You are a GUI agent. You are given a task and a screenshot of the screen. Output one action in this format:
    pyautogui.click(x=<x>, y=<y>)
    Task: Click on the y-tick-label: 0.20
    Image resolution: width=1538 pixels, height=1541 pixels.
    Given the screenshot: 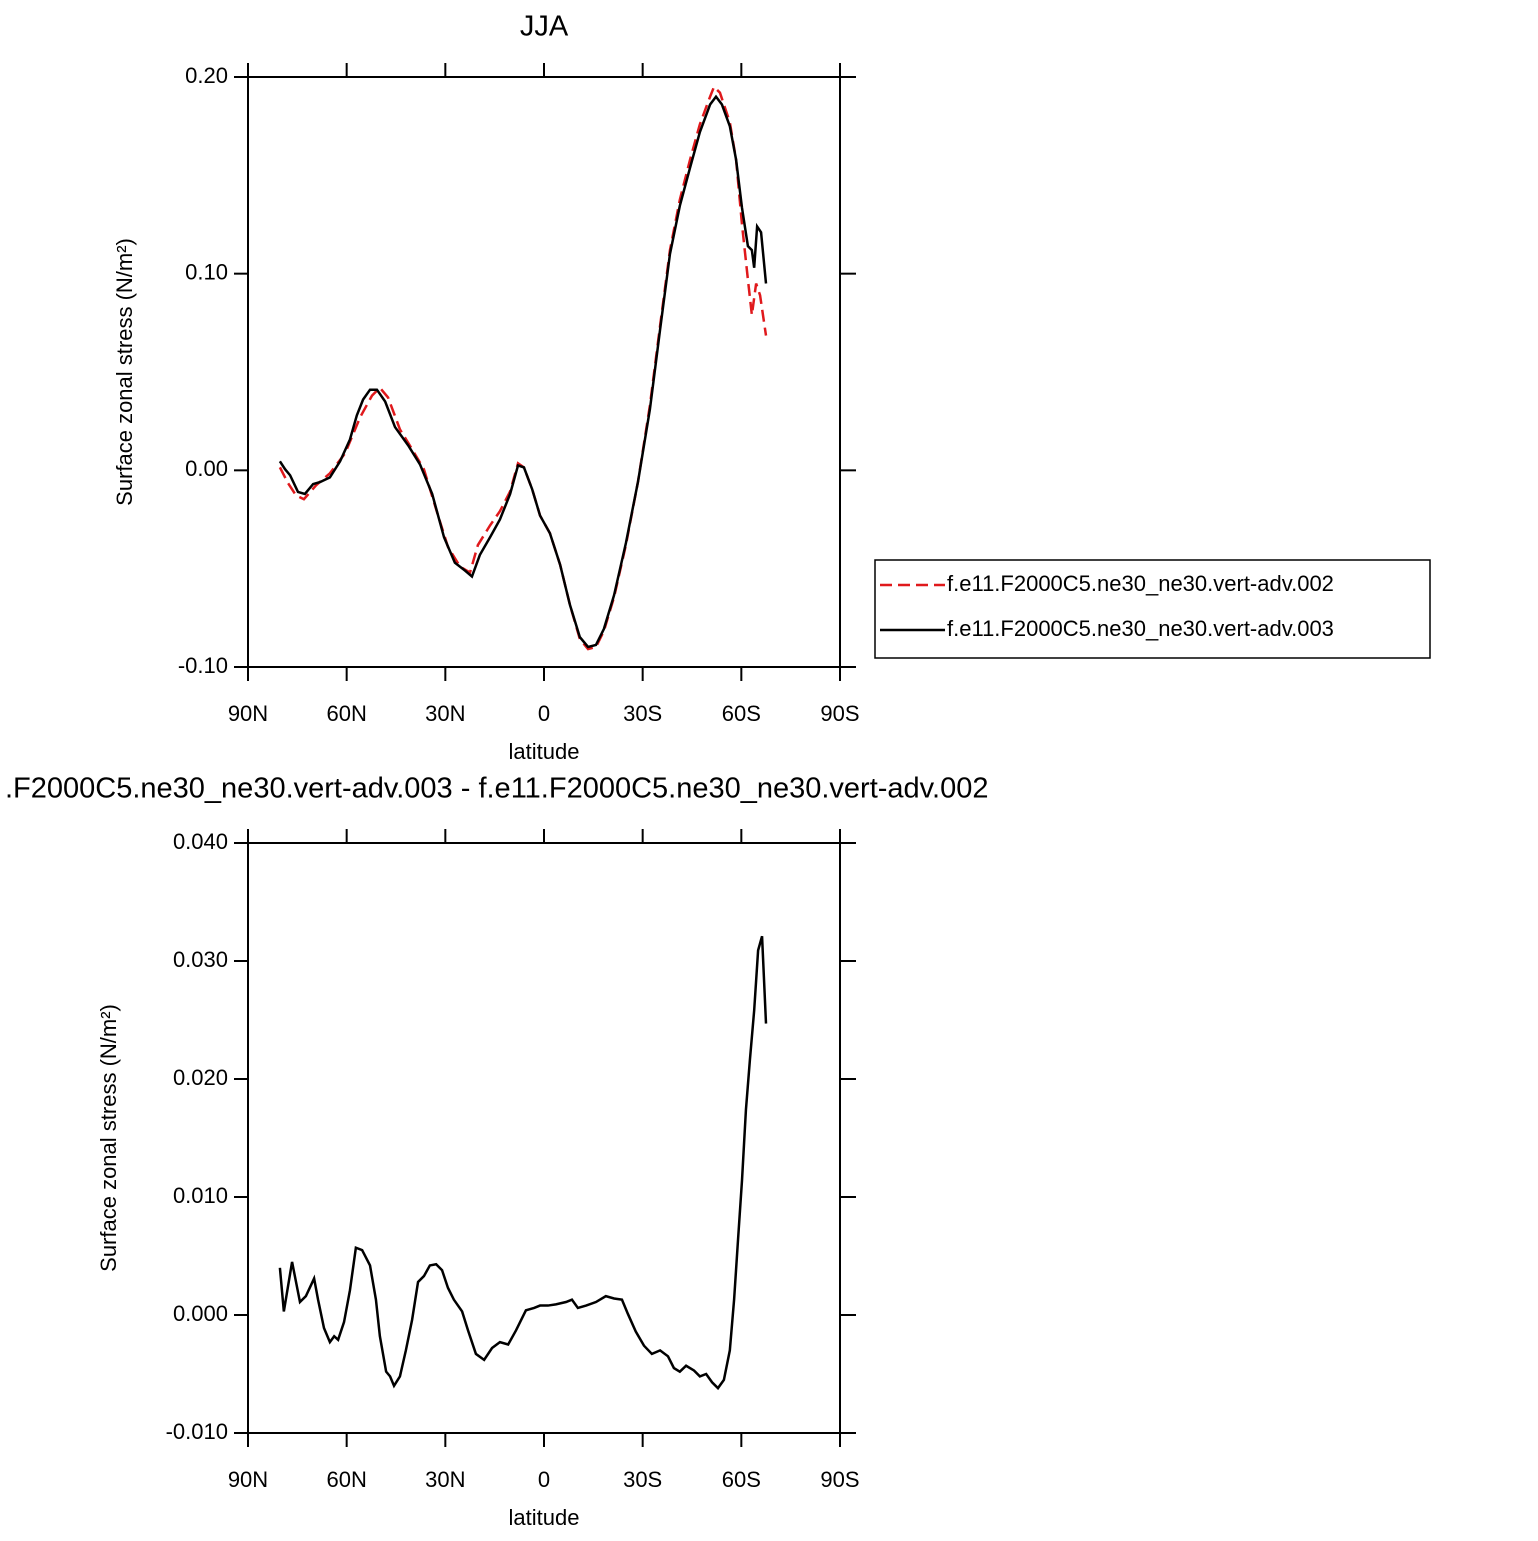 What is the action you would take?
    pyautogui.click(x=206, y=75)
    